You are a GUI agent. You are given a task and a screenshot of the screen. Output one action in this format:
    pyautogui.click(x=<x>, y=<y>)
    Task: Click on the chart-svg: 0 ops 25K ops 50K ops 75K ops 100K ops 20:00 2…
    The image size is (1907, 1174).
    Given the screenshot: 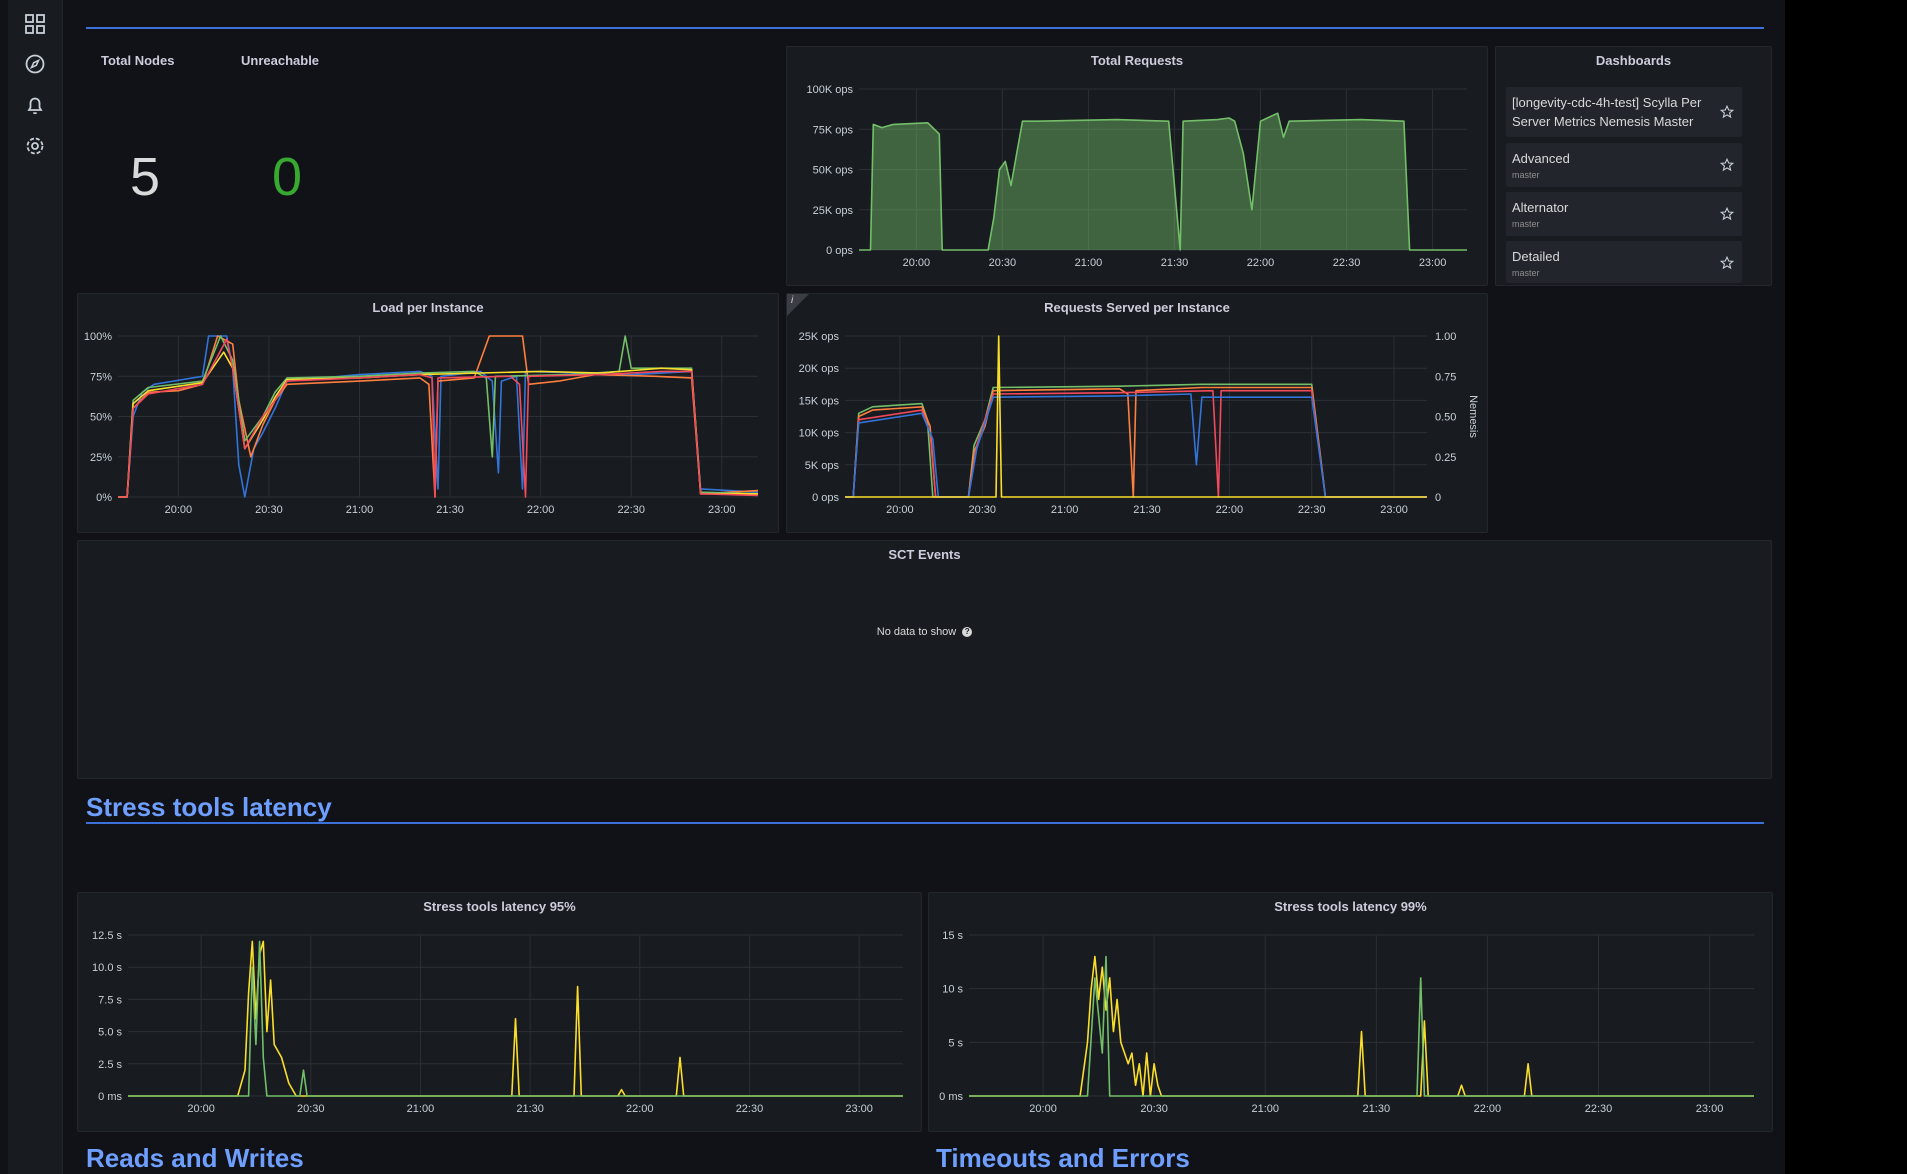 What is the action you would take?
    pyautogui.click(x=1137, y=176)
    